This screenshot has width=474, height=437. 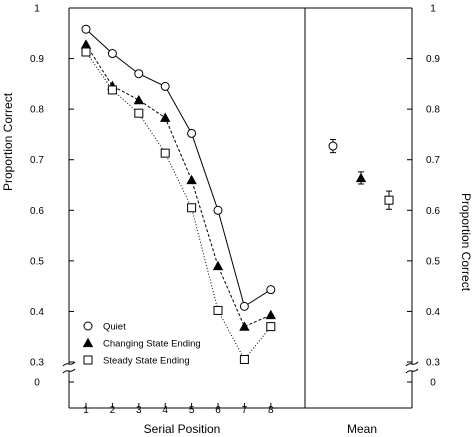 I want to click on y-tick-label-left: 0.7, so click(x=37, y=160).